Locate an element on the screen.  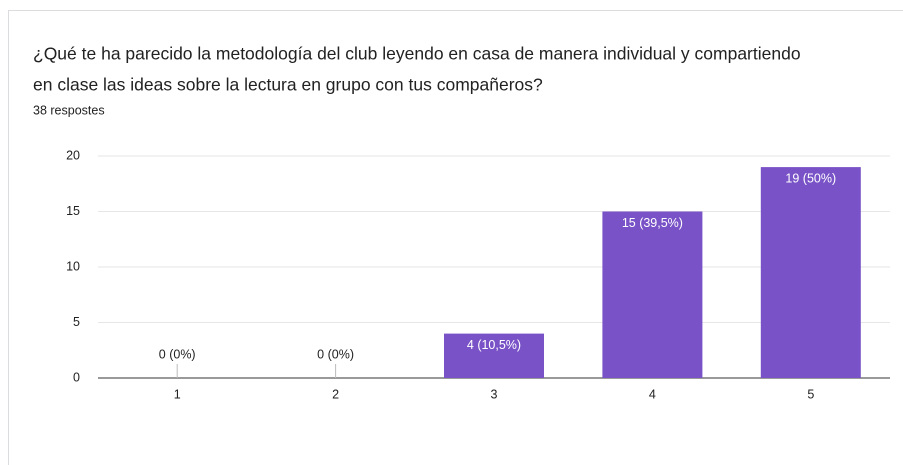
y-tick-label: 5 is located at coordinates (76, 322).